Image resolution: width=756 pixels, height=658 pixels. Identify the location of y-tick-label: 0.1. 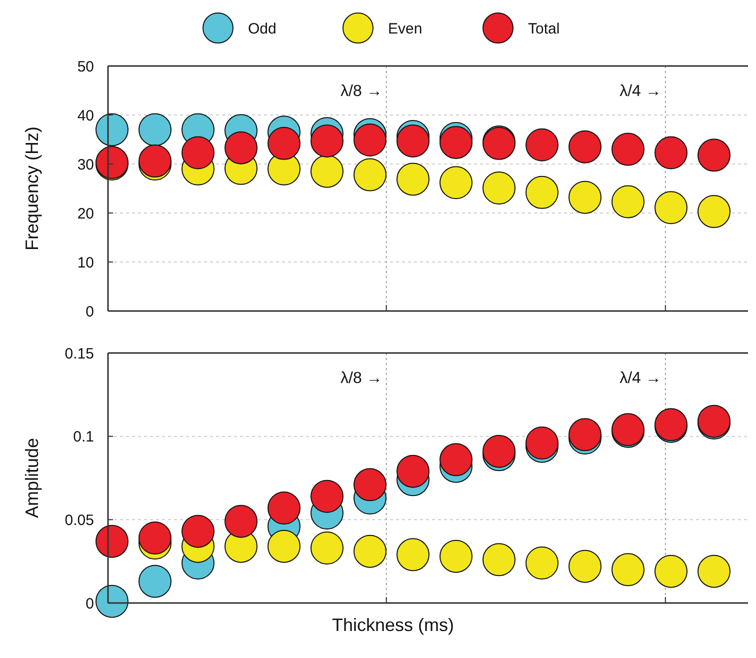
(83, 437).